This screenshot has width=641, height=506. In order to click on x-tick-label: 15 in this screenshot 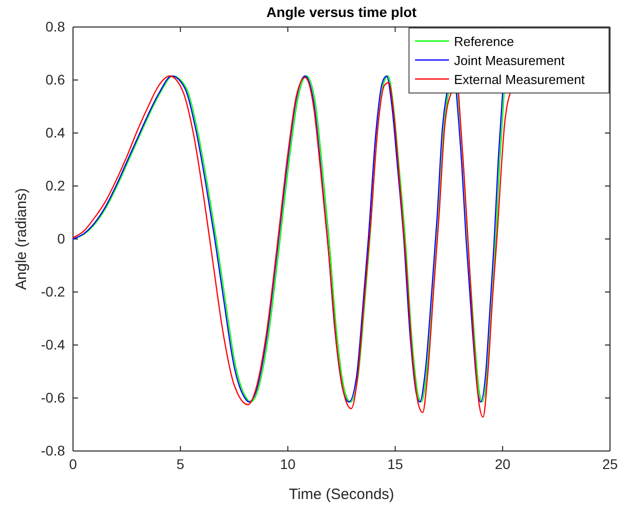, I will do `click(395, 464)`.